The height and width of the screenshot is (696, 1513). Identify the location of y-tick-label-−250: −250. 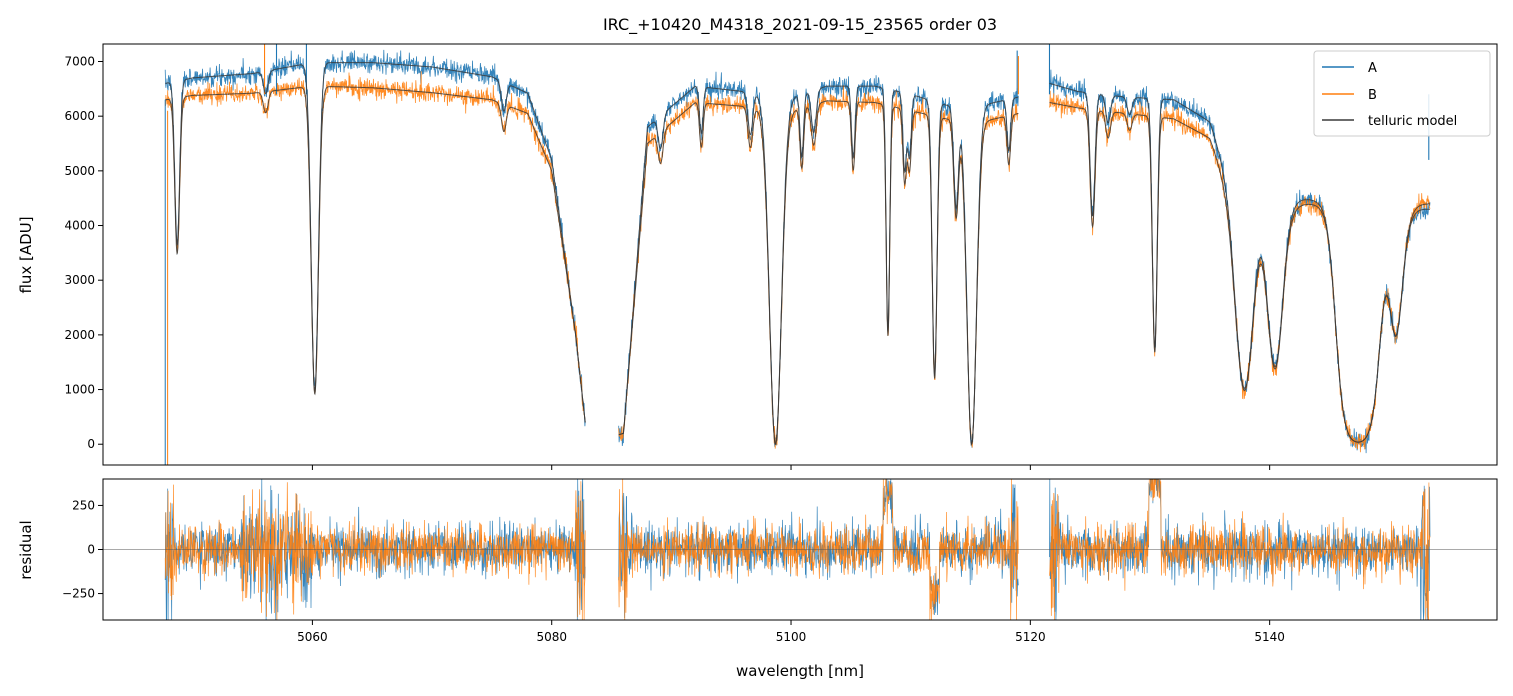
(78, 594).